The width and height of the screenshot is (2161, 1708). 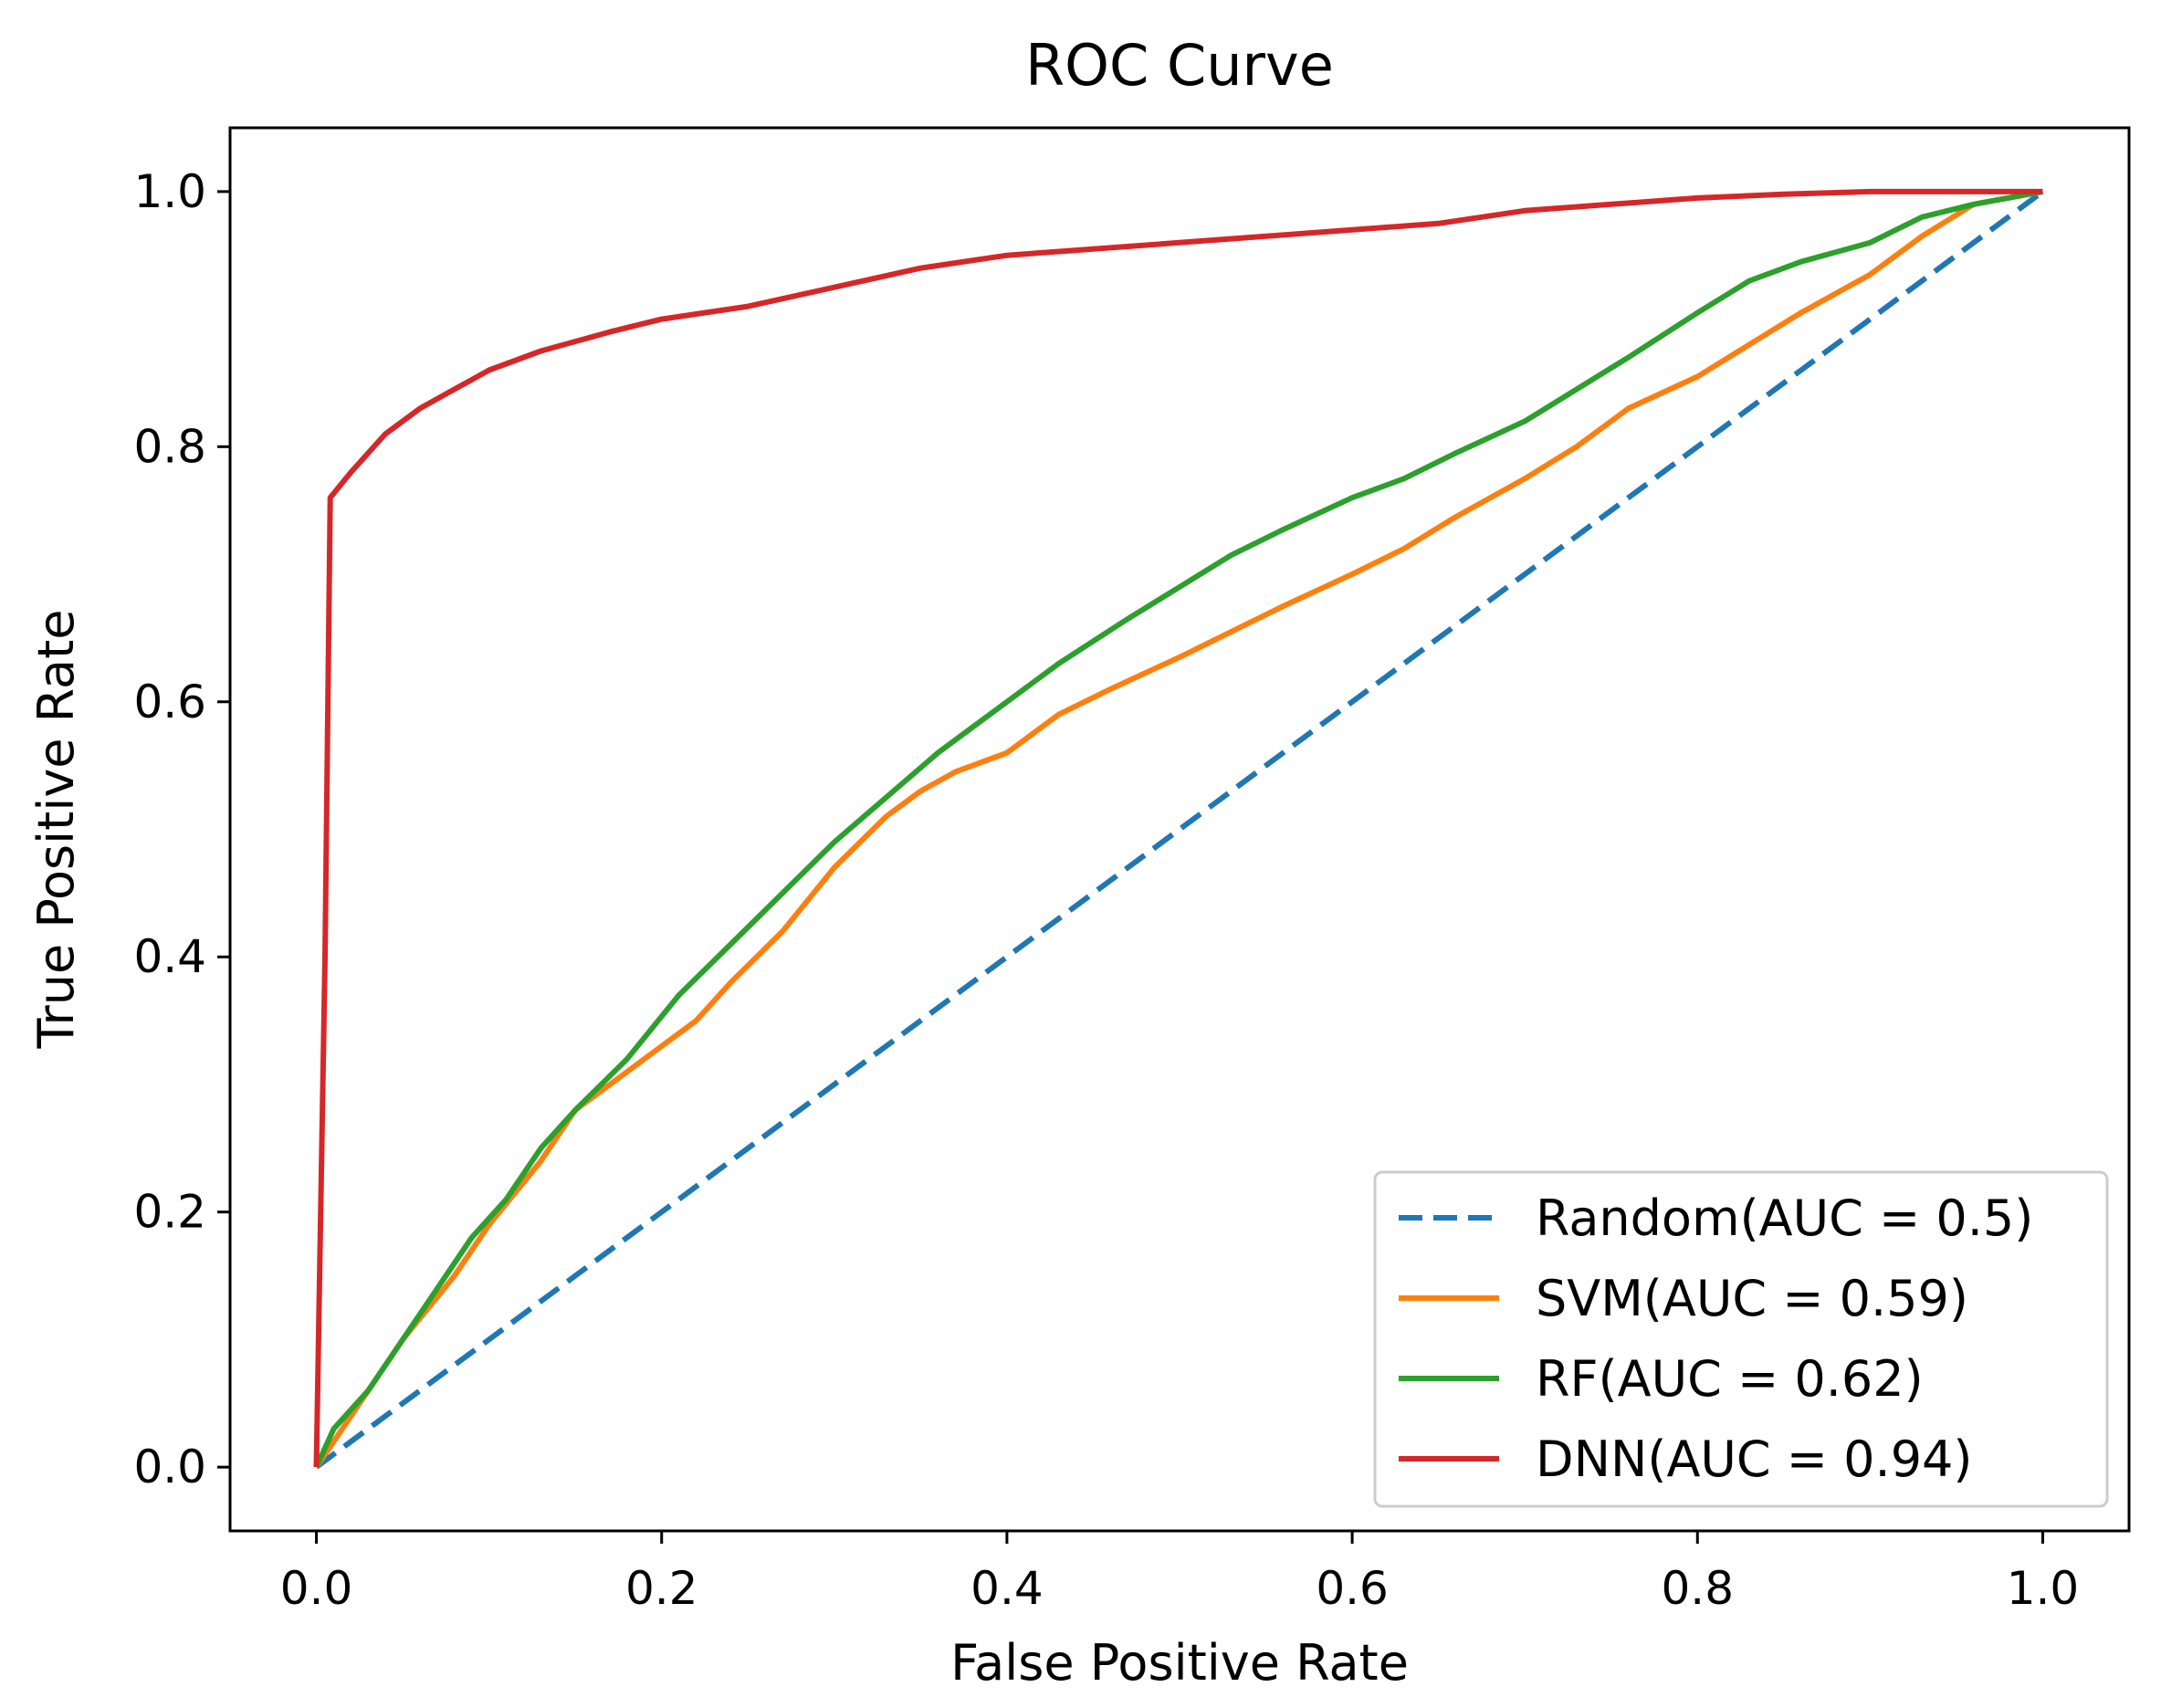 What do you see at coordinates (169, 702) in the screenshot?
I see `y-tick-label: 0.6` at bounding box center [169, 702].